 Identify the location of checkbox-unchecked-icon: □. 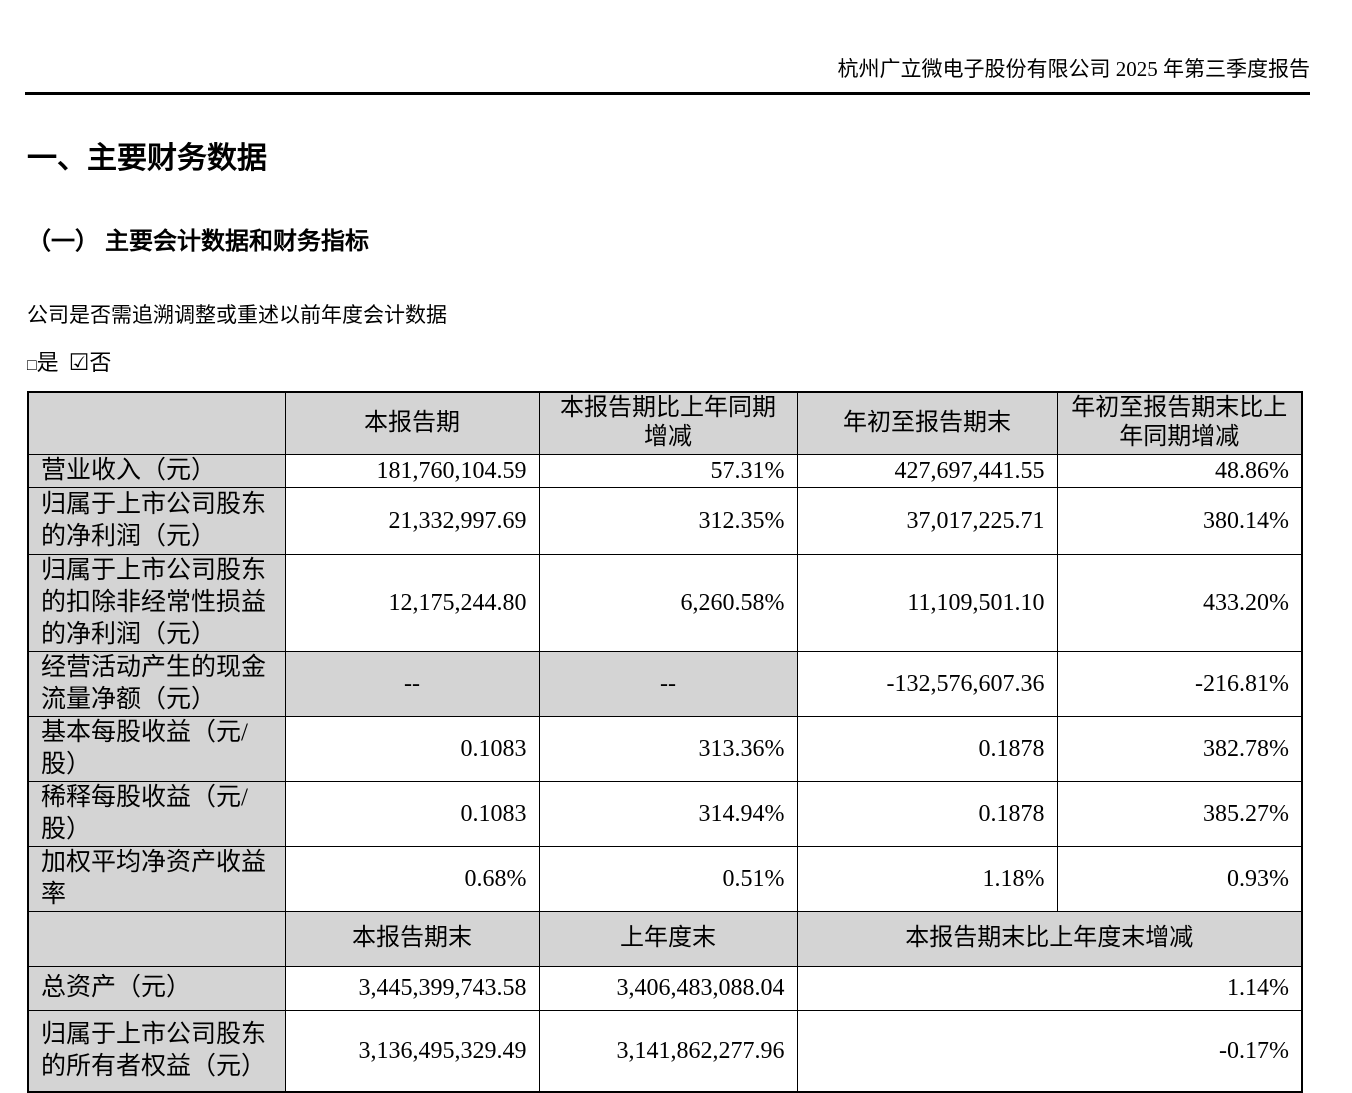
(32, 365).